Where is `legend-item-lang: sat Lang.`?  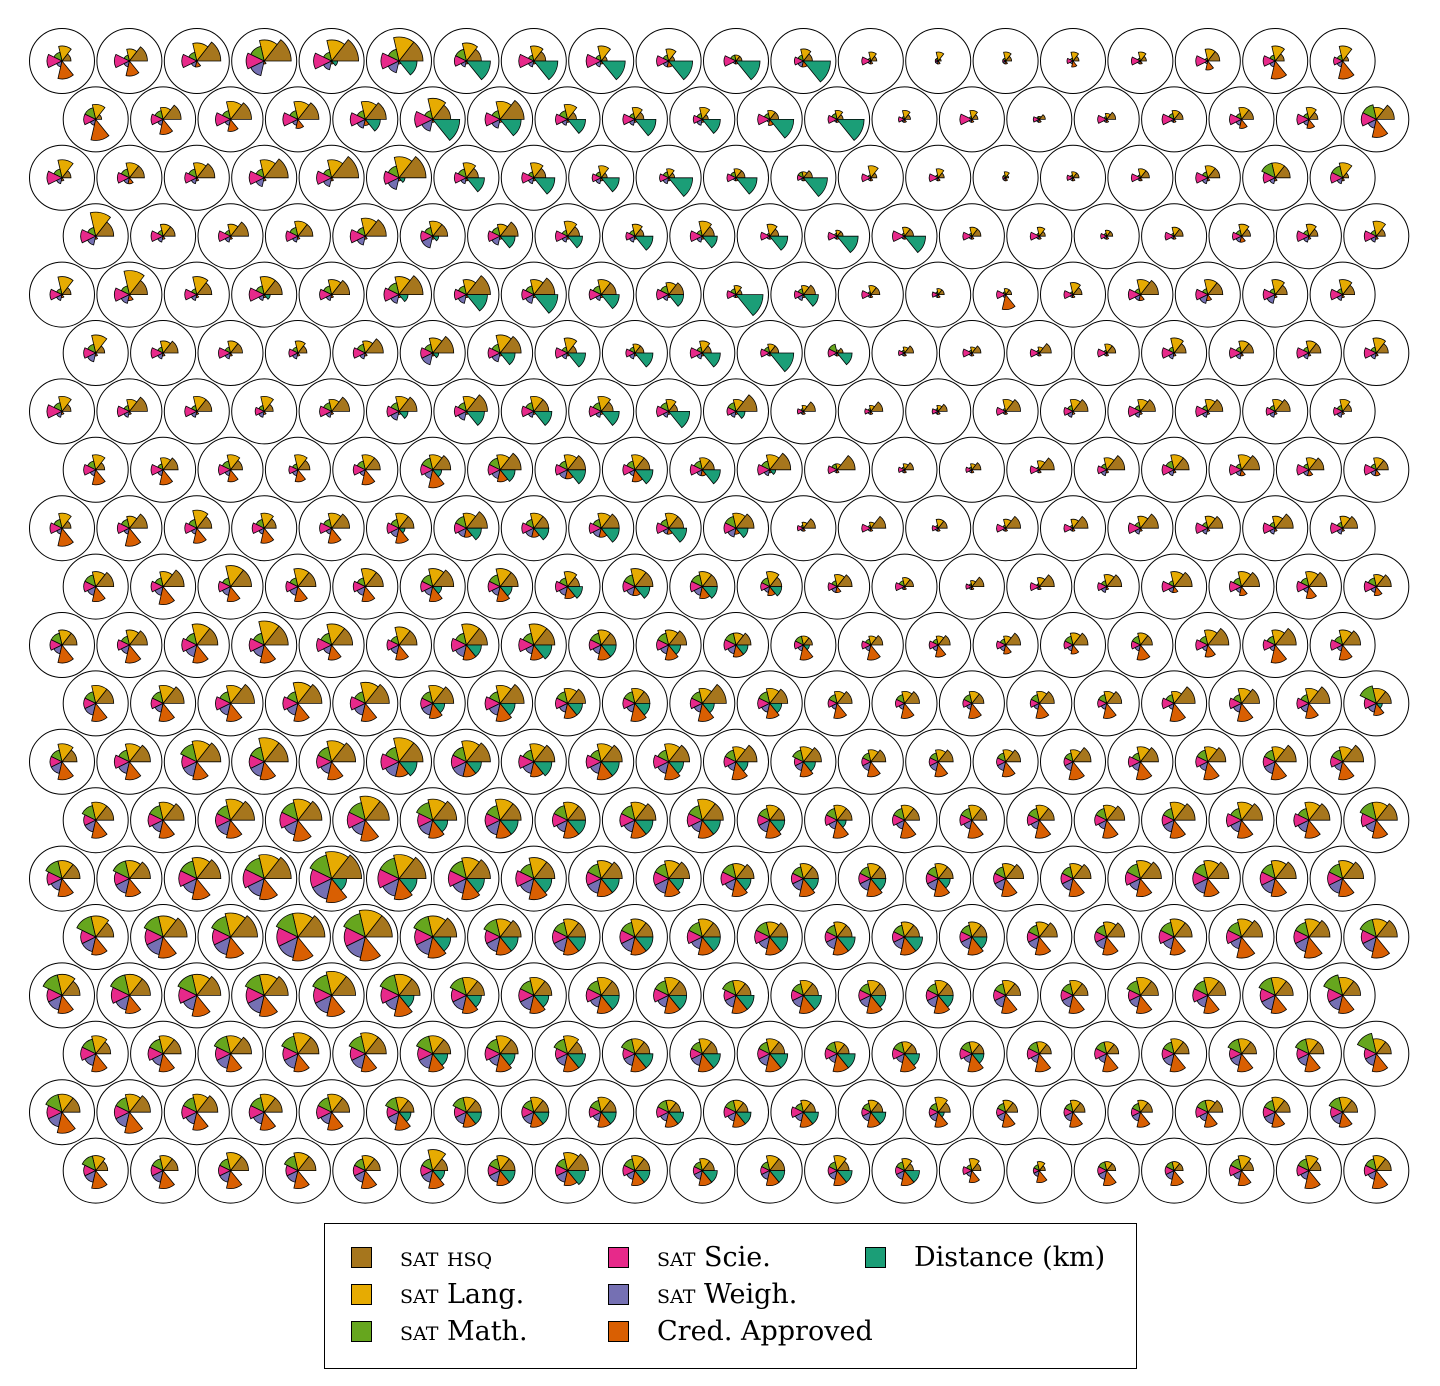
legend-item-lang: sat Lang. is located at coordinates (437, 1294).